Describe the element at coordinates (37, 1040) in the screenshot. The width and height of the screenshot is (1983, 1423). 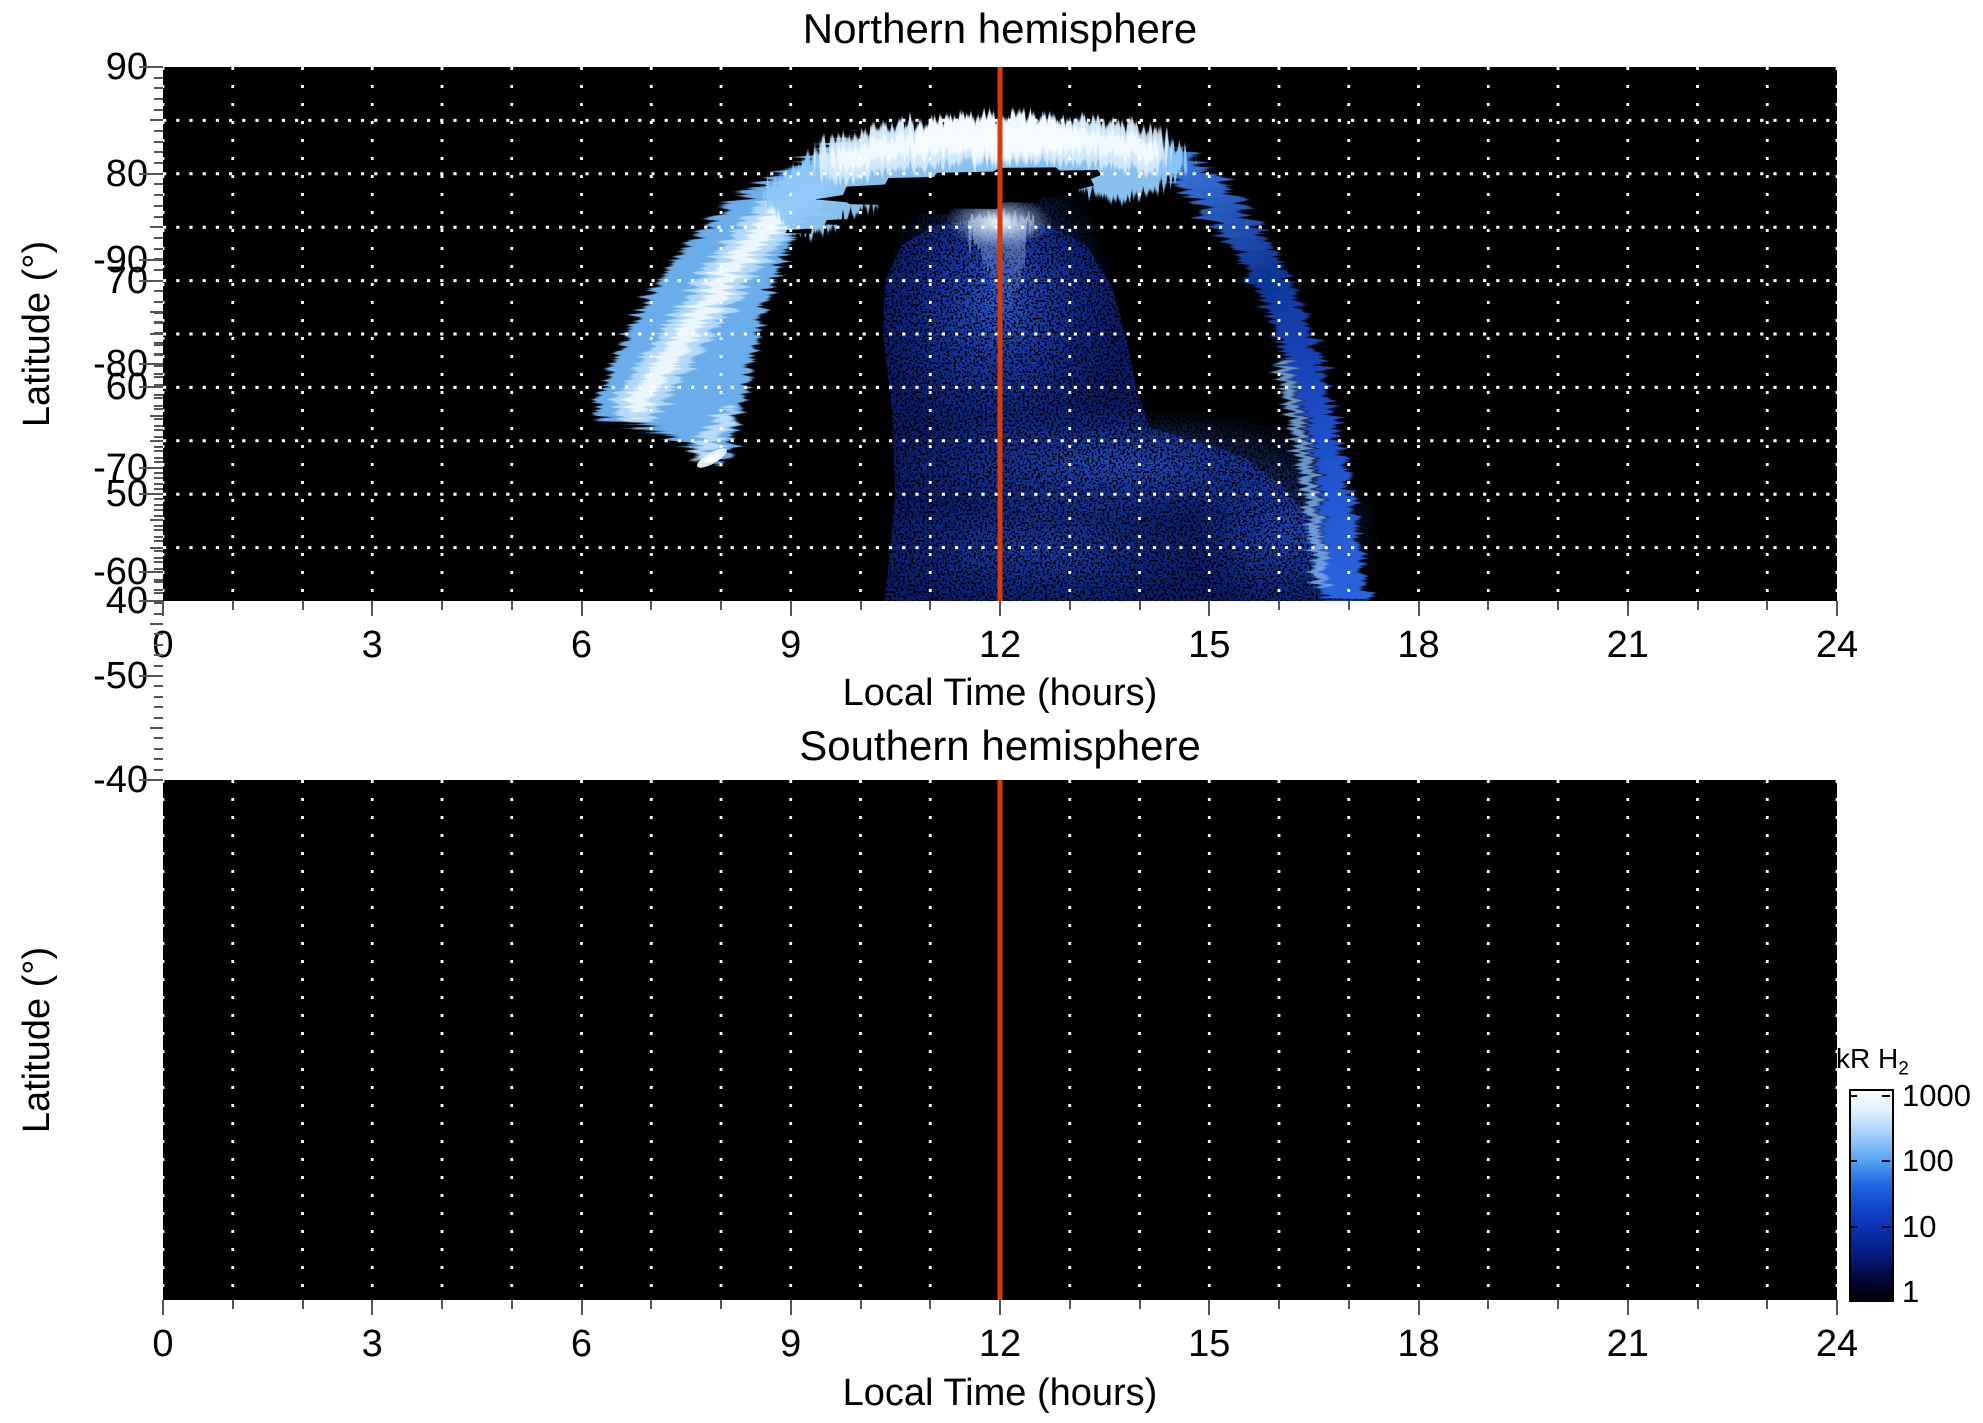
I see `south-y-axis-label: Latitude (°)` at that location.